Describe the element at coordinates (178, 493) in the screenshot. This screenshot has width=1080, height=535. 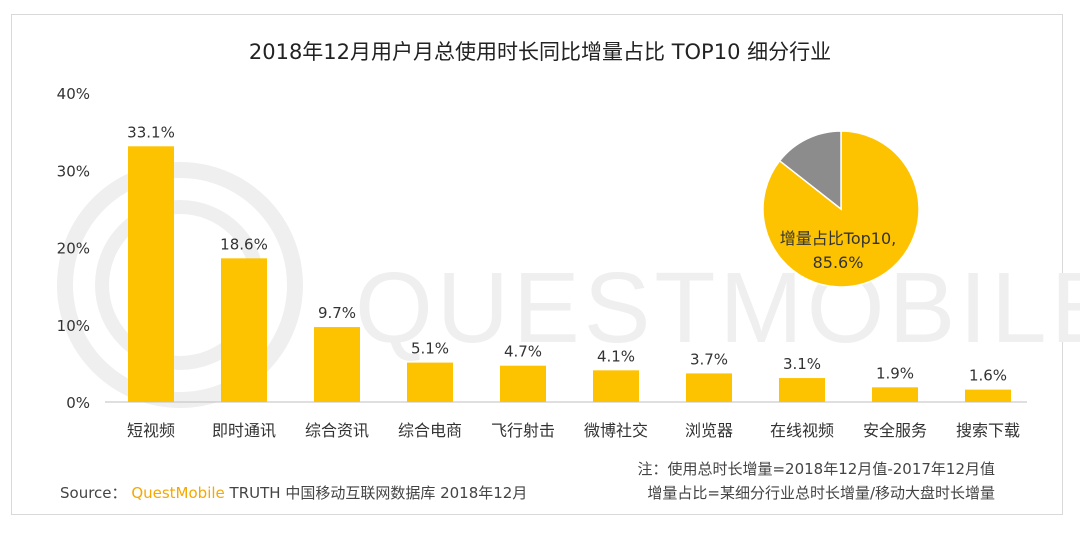
I see `source-brand: QuestMobile` at that location.